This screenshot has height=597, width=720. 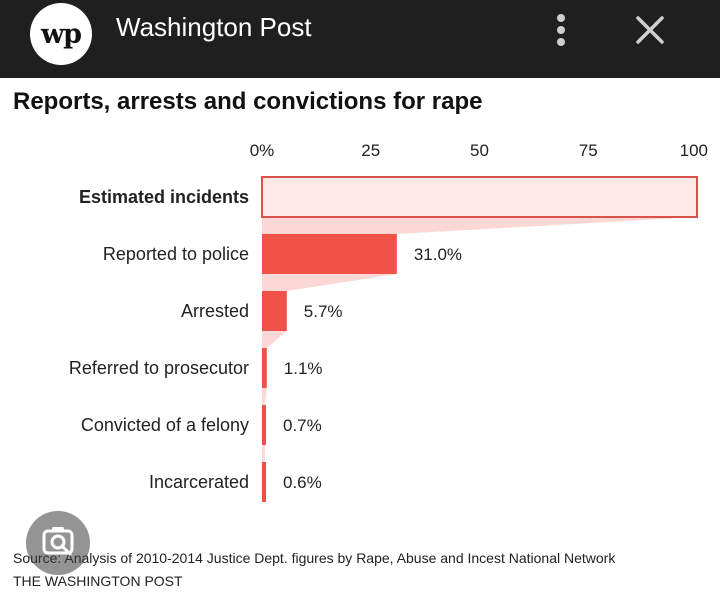 What do you see at coordinates (176, 254) in the screenshot?
I see `category-label: Reported to police` at bounding box center [176, 254].